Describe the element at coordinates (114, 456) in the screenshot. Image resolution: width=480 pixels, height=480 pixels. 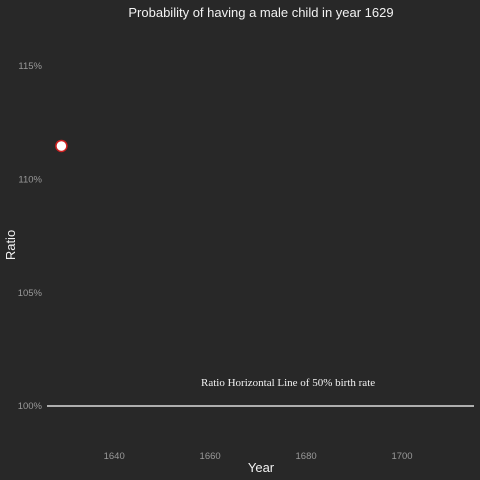
I see `x-tick-label: 1640` at that location.